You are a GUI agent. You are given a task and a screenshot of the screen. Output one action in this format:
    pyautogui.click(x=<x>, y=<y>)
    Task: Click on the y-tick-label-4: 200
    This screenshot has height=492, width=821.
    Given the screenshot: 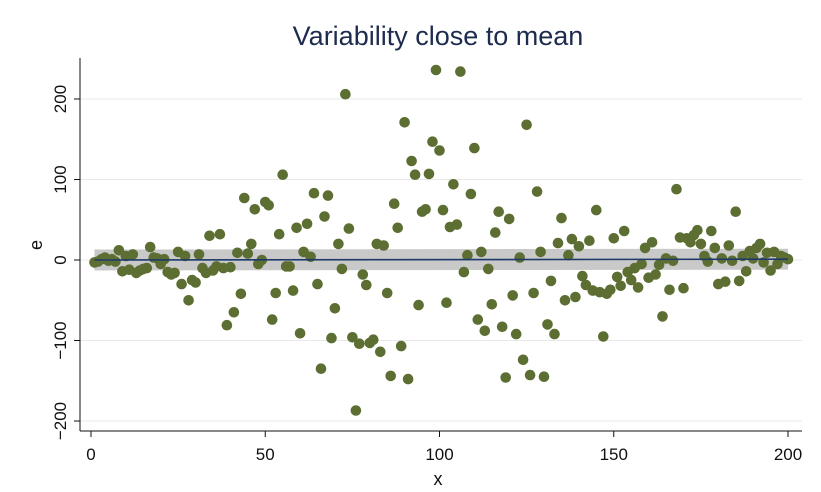 What is the action you would take?
    pyautogui.click(x=60, y=99)
    